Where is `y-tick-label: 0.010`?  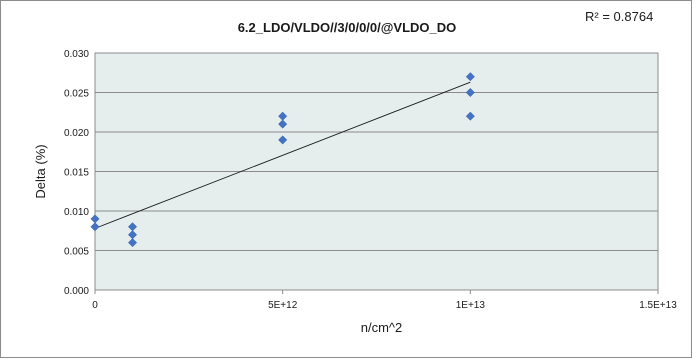
y-tick-label: 0.010 is located at coordinates (76, 212).